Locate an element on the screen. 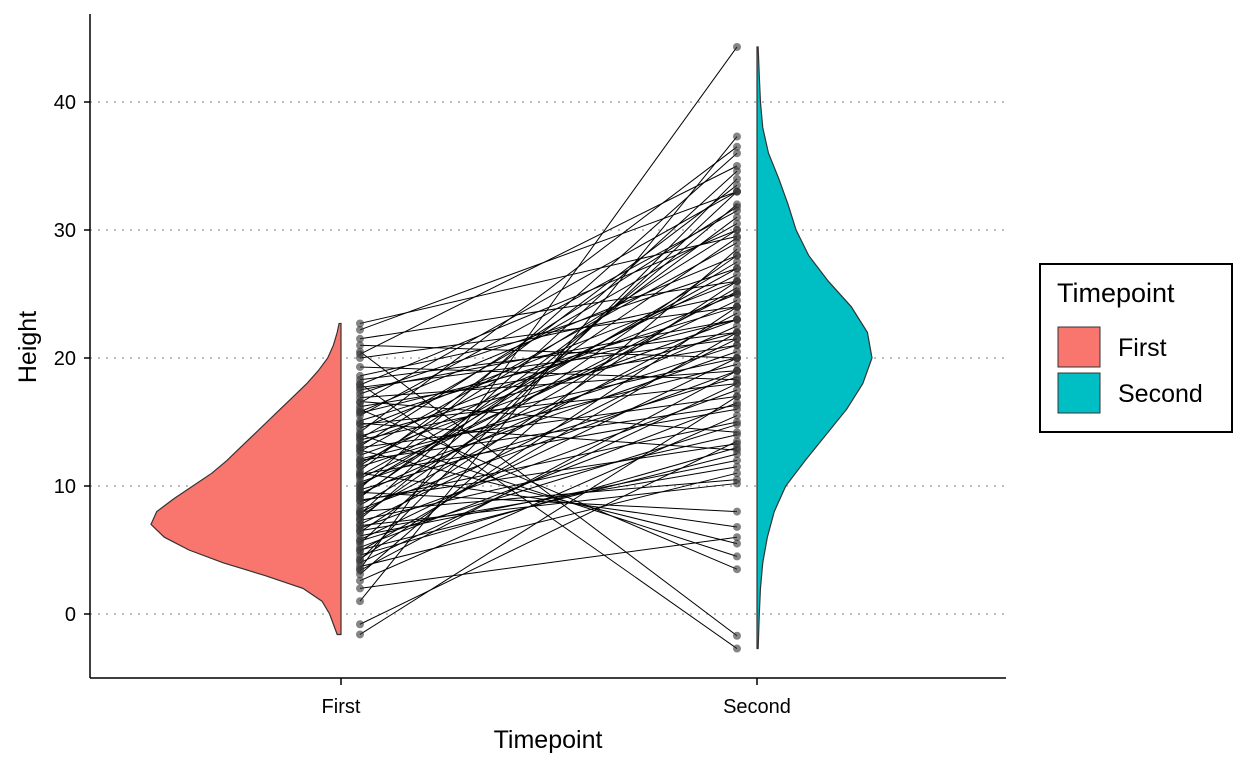 The image size is (1248, 768). y-ticks: 0 10 20 30 40 is located at coordinates (72, 359).